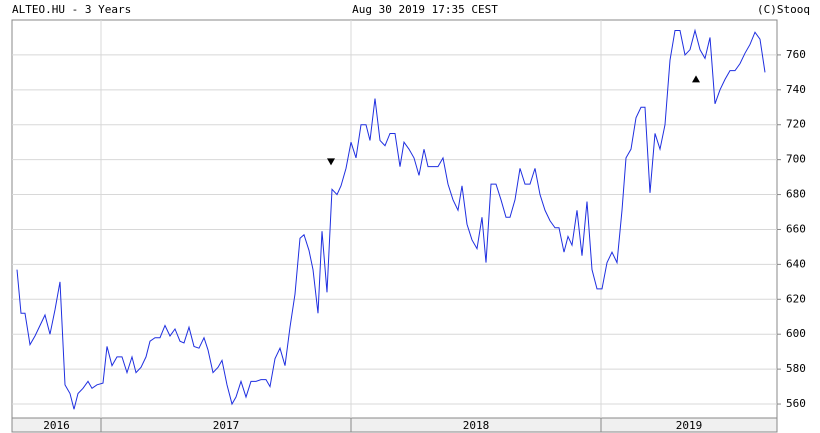  What do you see at coordinates (796, 54) in the screenshot?
I see `y-tick-label: 760` at bounding box center [796, 54].